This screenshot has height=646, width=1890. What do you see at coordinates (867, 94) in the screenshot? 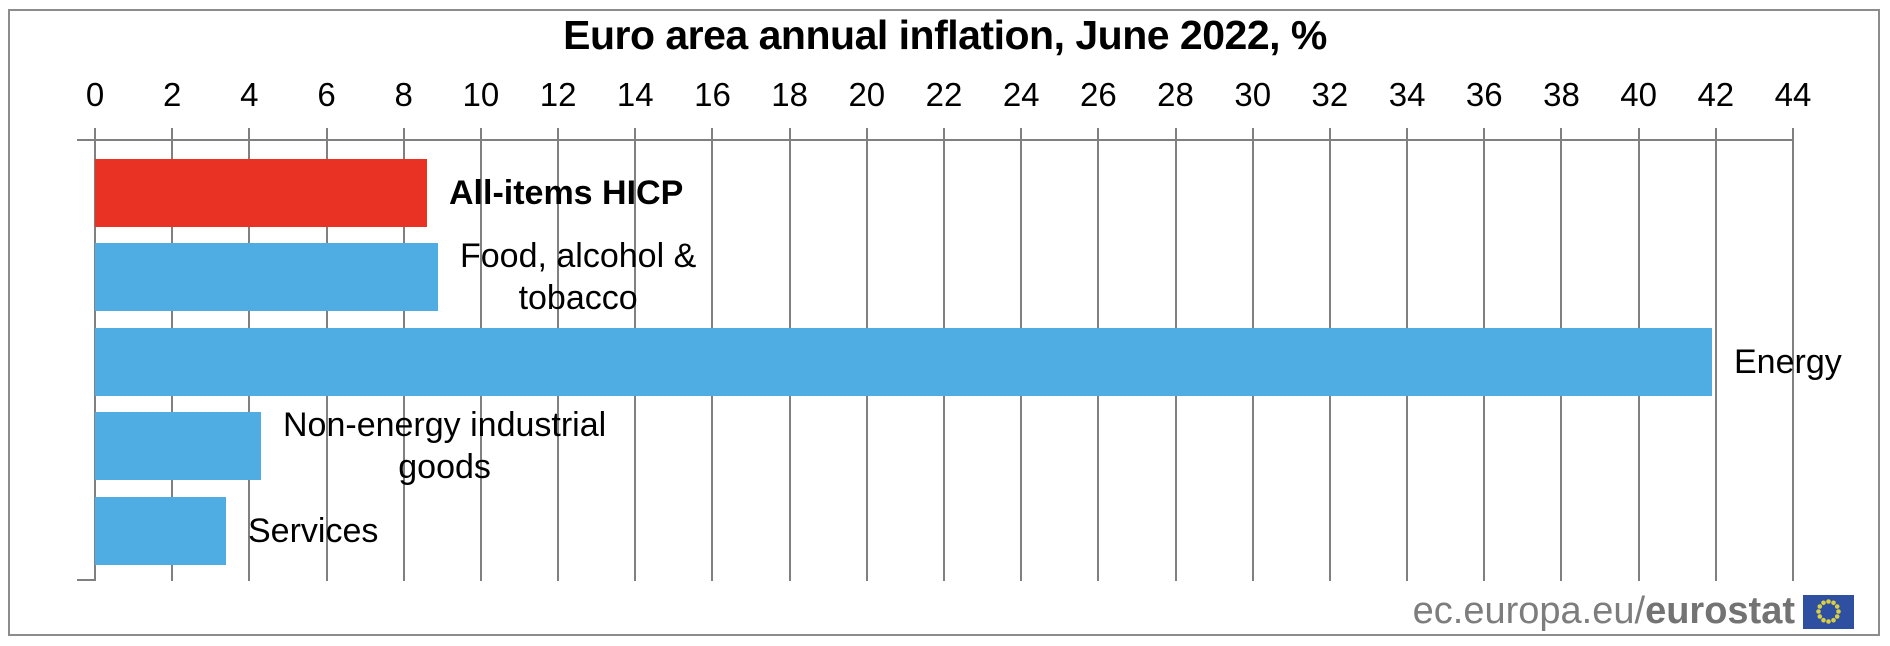
I see `x-axis-tick-label: 20` at bounding box center [867, 94].